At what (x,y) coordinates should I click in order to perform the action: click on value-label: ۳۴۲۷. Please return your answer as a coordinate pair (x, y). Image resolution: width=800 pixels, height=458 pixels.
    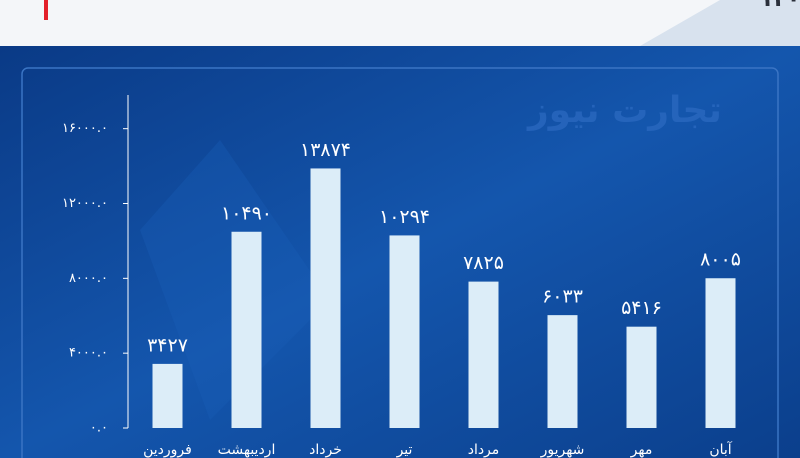
    Looking at the image, I should click on (167, 345).